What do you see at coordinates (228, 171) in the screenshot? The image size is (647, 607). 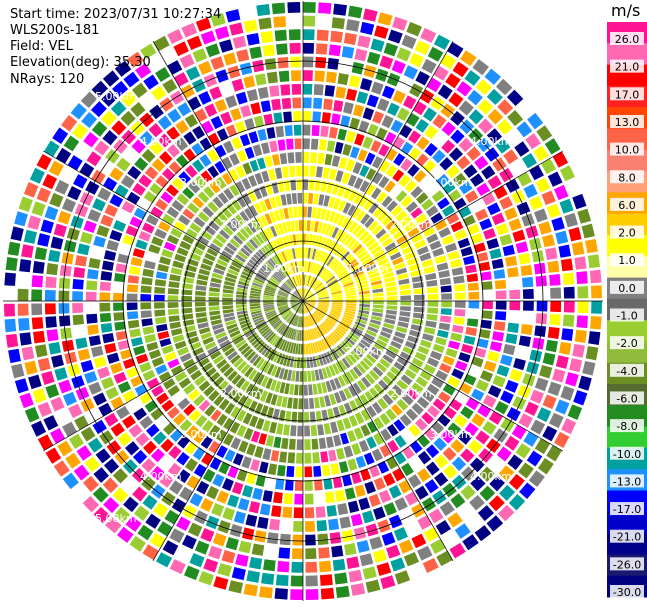 I see `azimuth-spoke` at bounding box center [228, 171].